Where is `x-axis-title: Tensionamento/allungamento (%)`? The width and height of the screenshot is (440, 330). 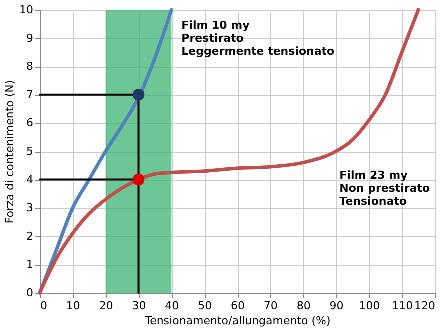 x-axis-title: Tensionamento/allungamento (%) is located at coordinates (237, 321).